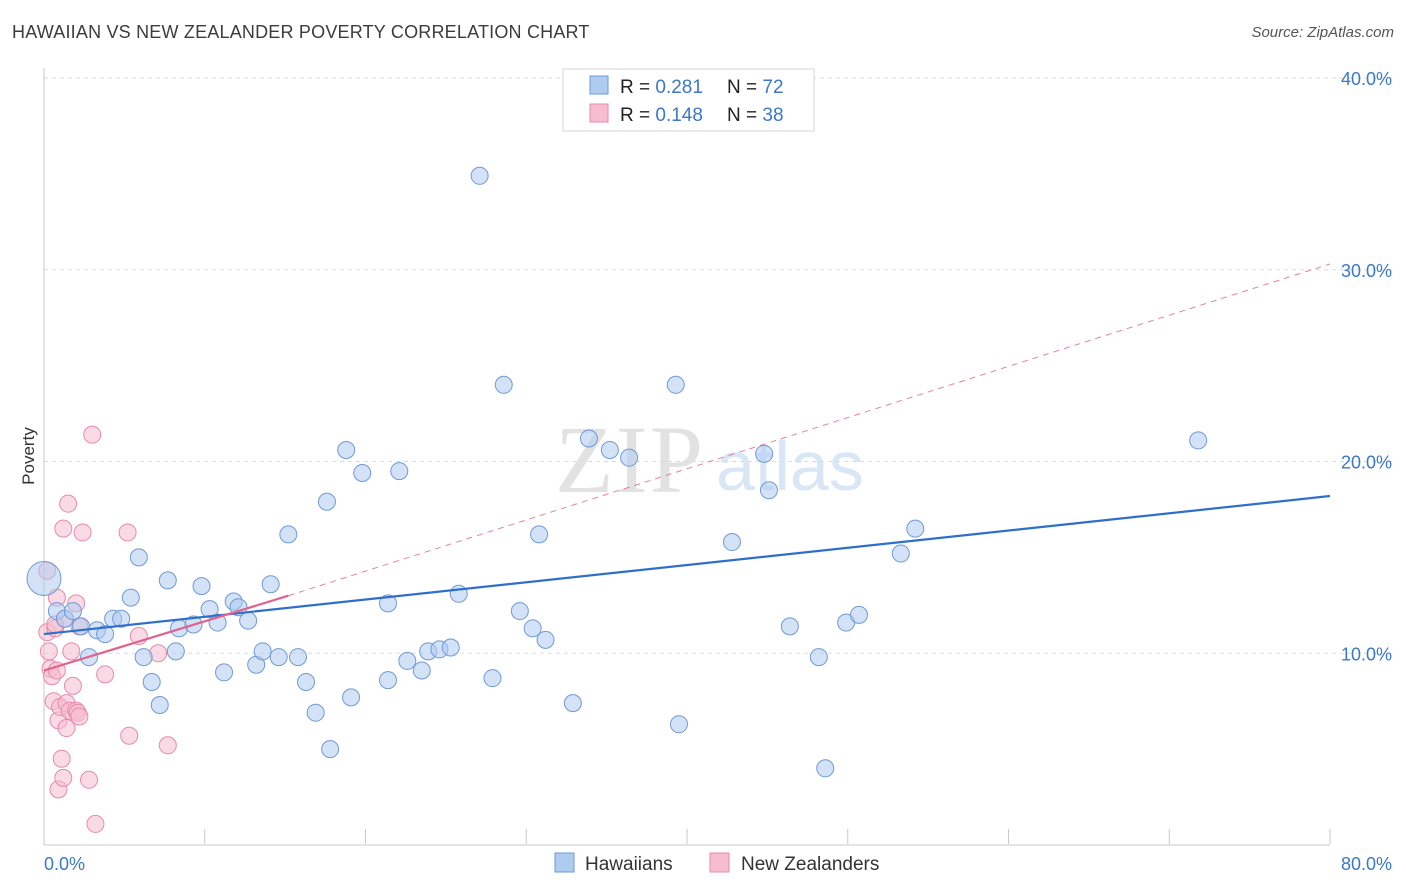  What do you see at coordinates (679, 87) in the screenshot?
I see `legend-r-value-1: 0.281` at bounding box center [679, 87].